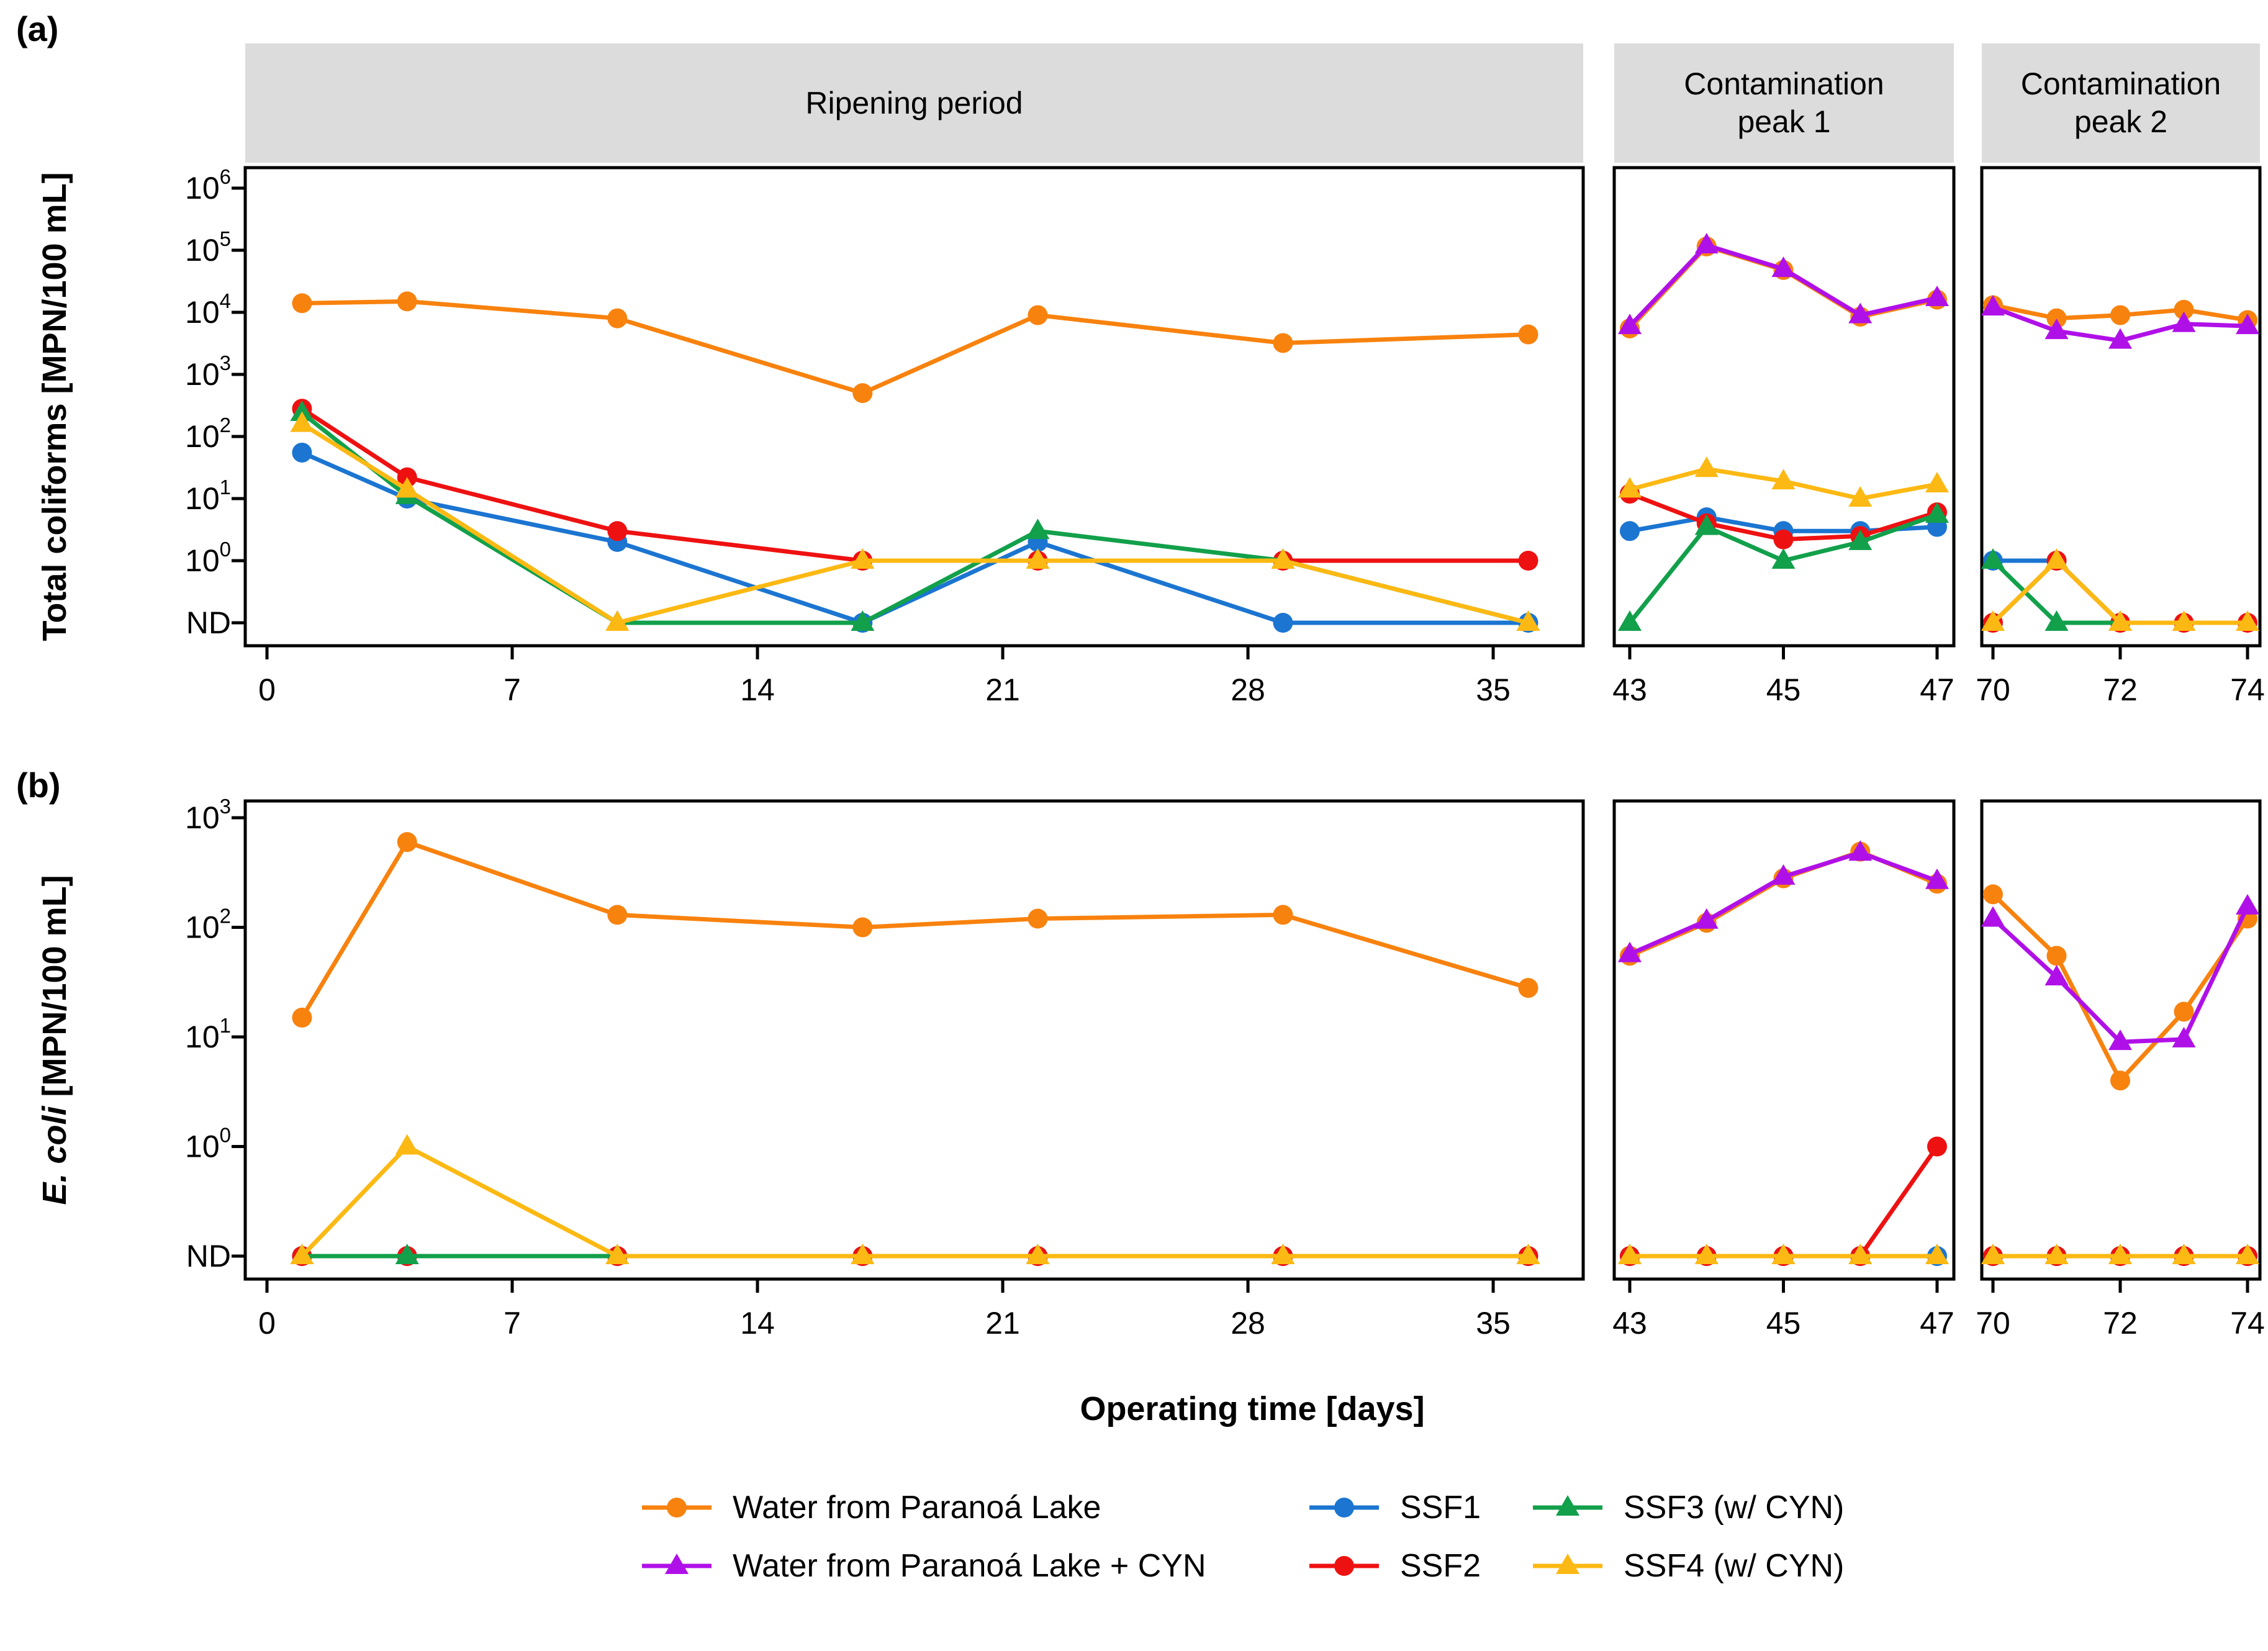 This screenshot has width=2268, height=1651. I want to click on x-tick-label: 14, so click(757, 689).